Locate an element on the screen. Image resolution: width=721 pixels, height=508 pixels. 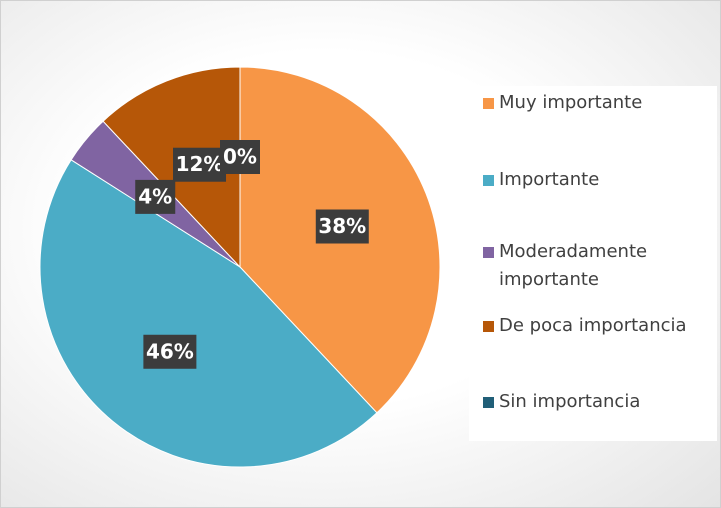
legend-item: Moderadamente importante is located at coordinates (601, 266).